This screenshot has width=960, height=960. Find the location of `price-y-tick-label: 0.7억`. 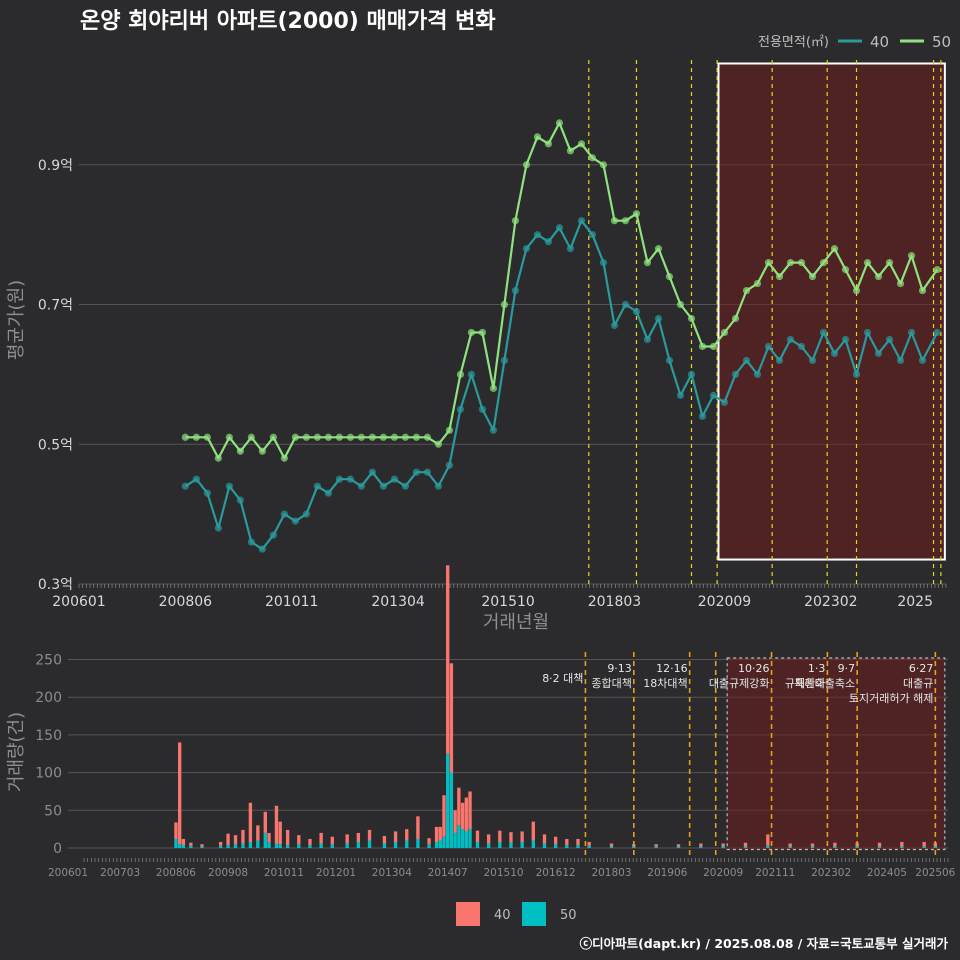

price-y-tick-label: 0.7억 is located at coordinates (55, 306).